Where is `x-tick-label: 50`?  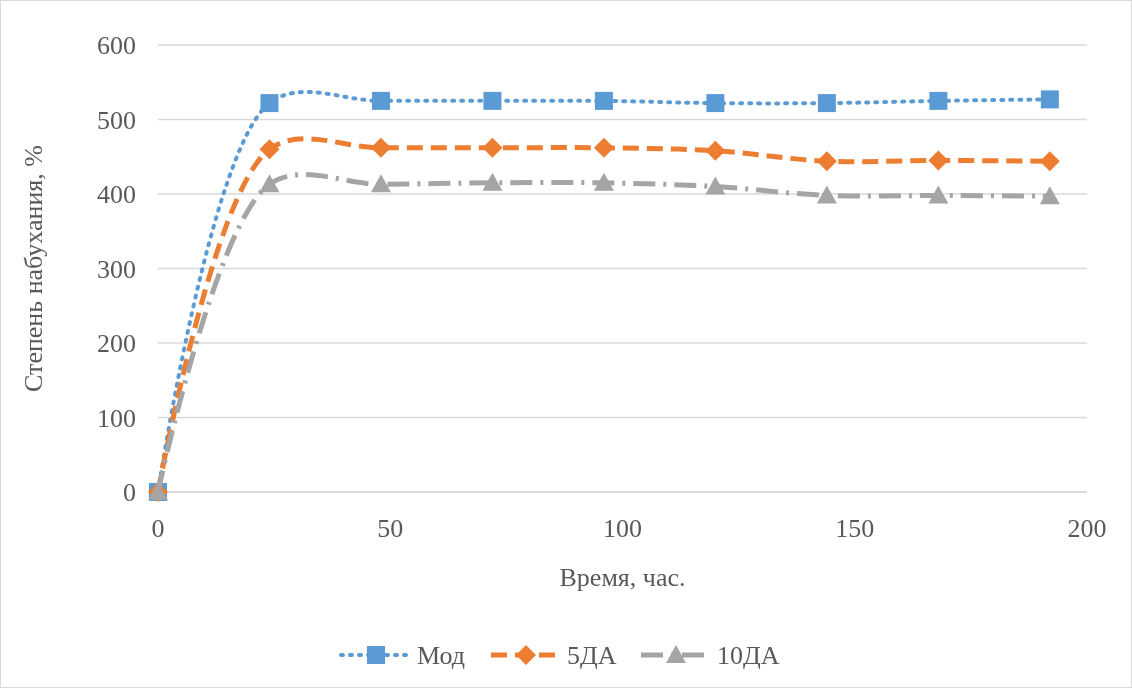 x-tick-label: 50 is located at coordinates (390, 528).